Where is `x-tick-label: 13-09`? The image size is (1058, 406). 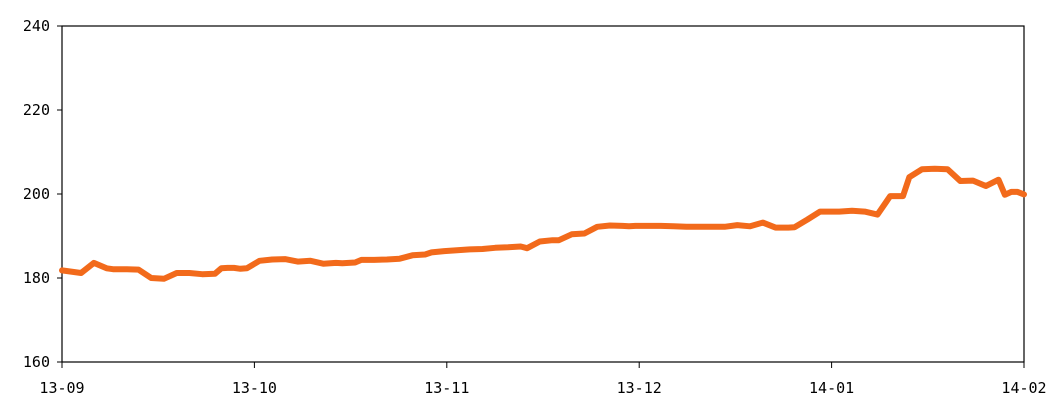 x-tick-label: 13-09 is located at coordinates (61, 388).